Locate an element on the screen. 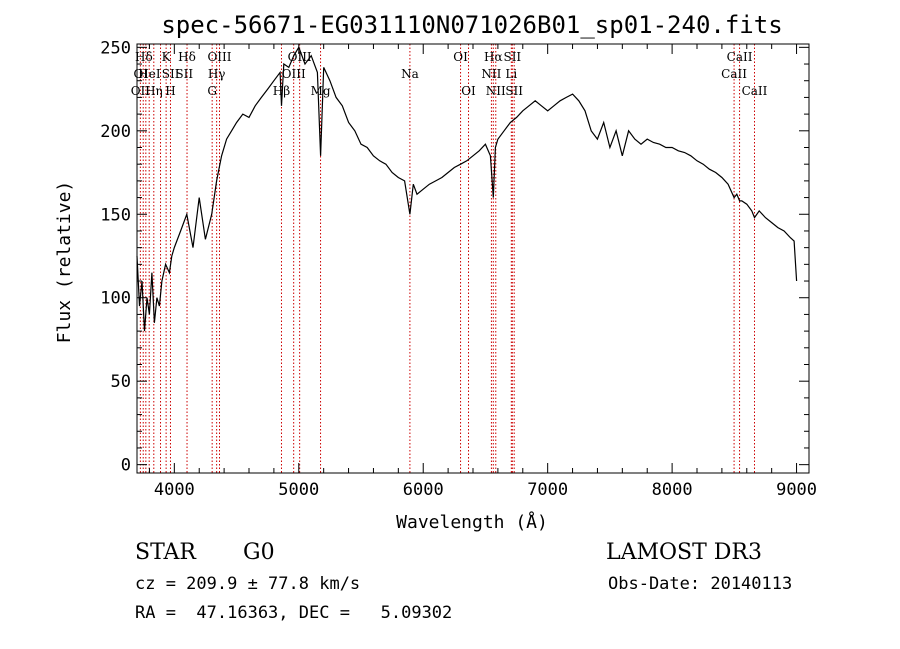  spectral-line-label: OII is located at coordinates (141, 91).